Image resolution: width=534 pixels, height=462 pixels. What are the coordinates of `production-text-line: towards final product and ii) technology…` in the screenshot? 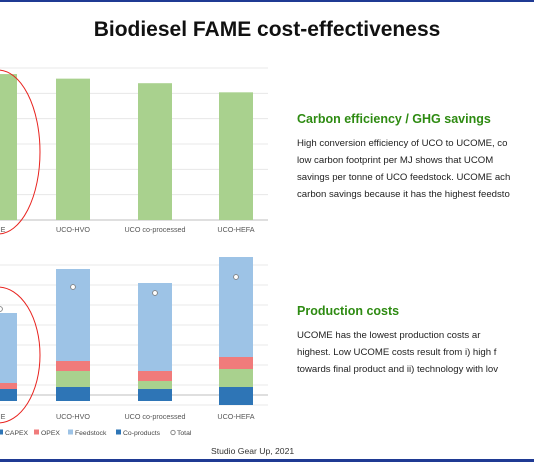 It's located at (398, 369).